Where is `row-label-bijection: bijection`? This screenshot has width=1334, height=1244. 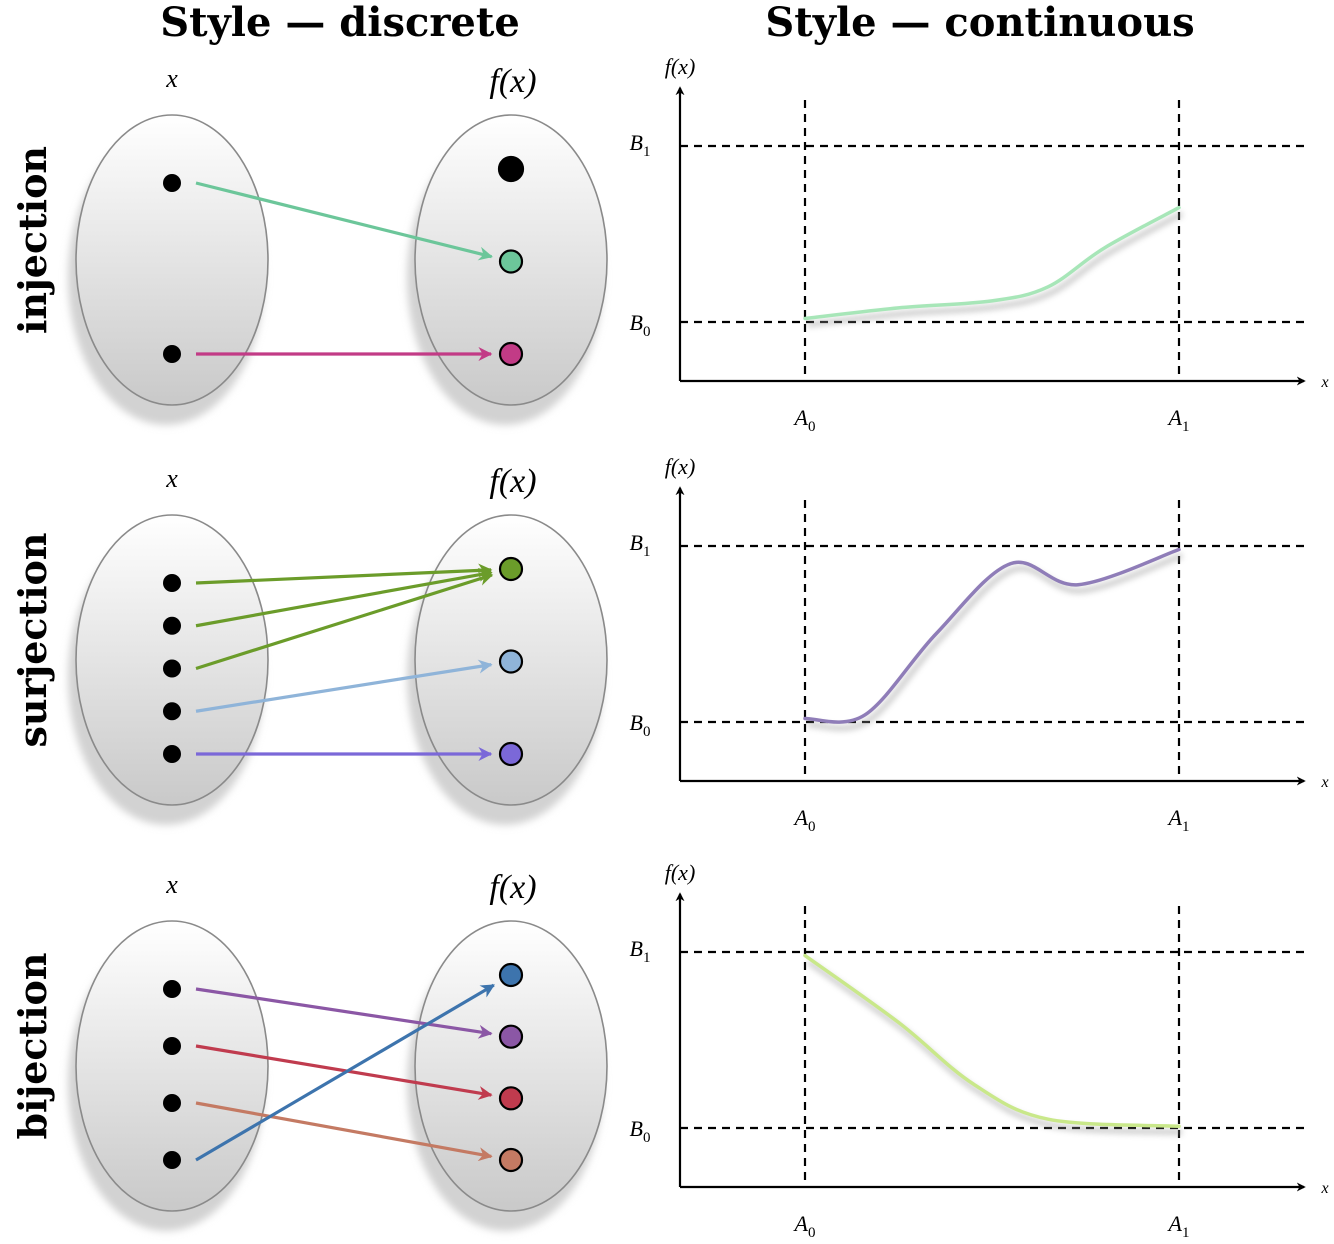 row-label-bijection: bijection is located at coordinates (32, 1045).